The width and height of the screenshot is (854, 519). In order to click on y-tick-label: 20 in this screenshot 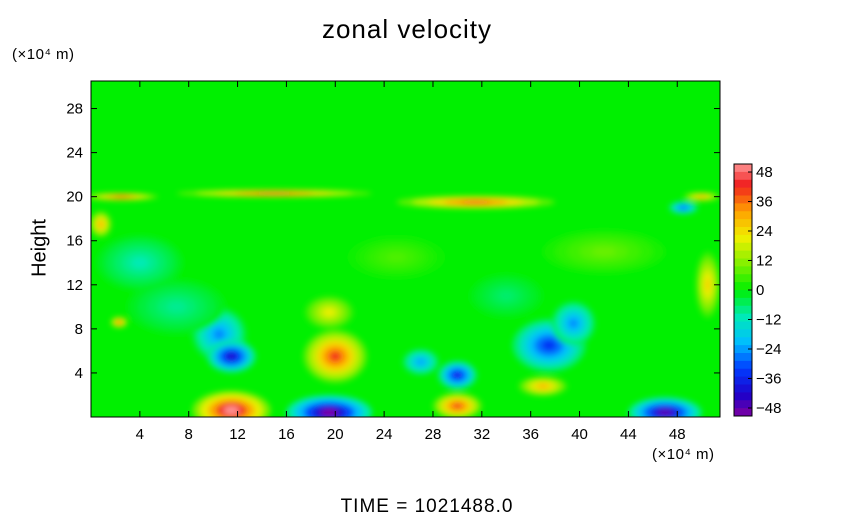, I will do `click(74, 197)`.